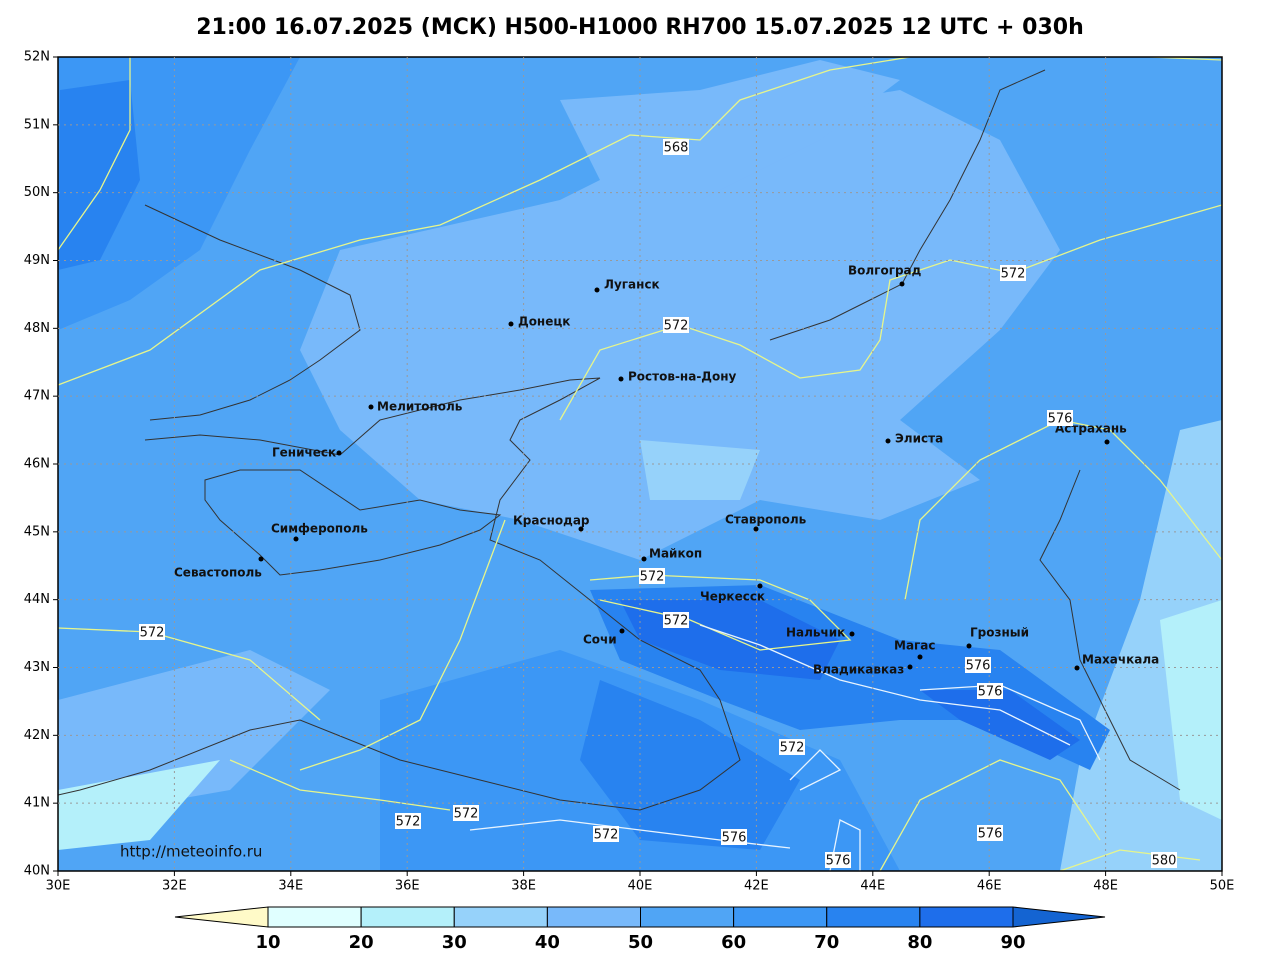 The width and height of the screenshot is (1281, 967). Describe the element at coordinates (919, 942) in the screenshot. I see `colorbar-label: 80` at that location.